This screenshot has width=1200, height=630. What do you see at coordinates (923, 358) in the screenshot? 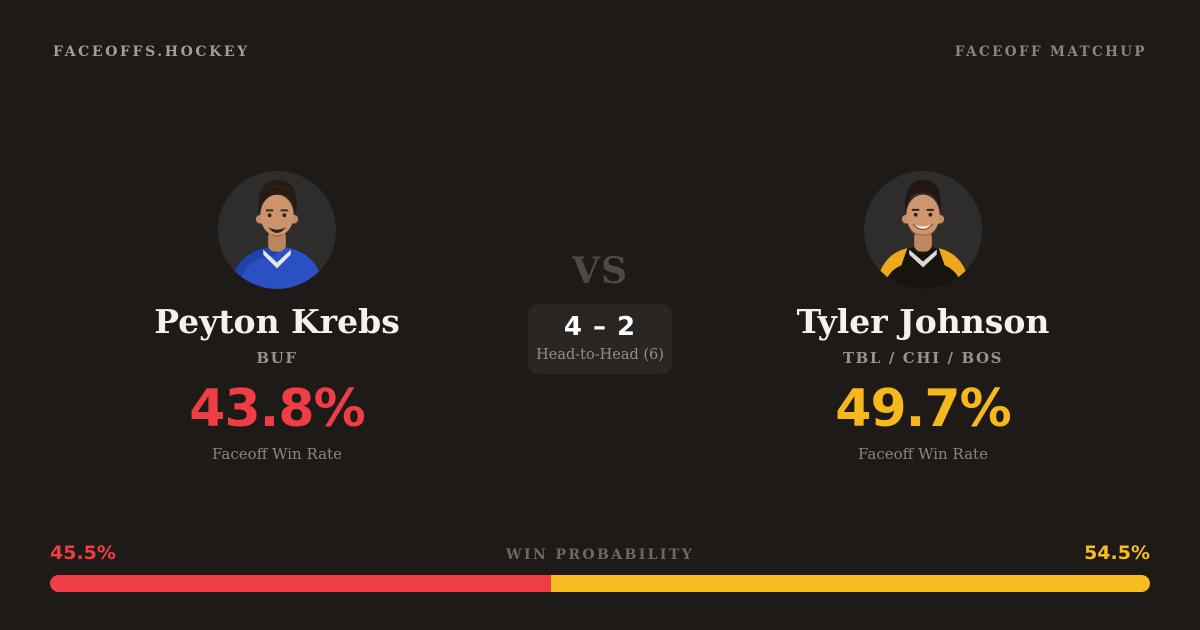
I see `player-teams-right: TBL / CHI / BOS` at bounding box center [923, 358].